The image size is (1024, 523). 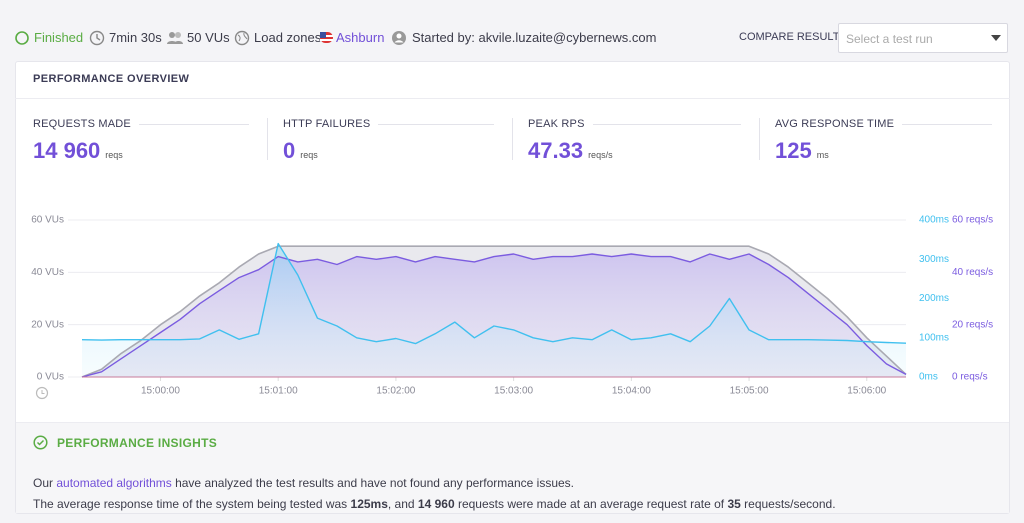 What do you see at coordinates (970, 377) in the screenshot?
I see `y3-tick-label: 0 reqs/s` at bounding box center [970, 377].